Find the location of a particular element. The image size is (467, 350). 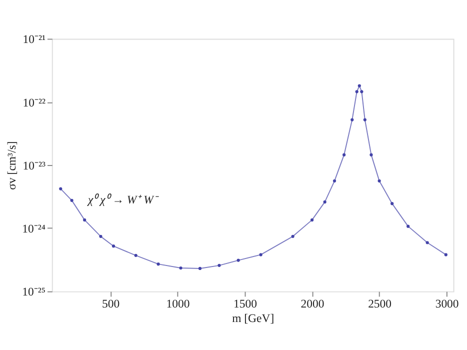

x-tick-label: 2500 is located at coordinates (380, 303).